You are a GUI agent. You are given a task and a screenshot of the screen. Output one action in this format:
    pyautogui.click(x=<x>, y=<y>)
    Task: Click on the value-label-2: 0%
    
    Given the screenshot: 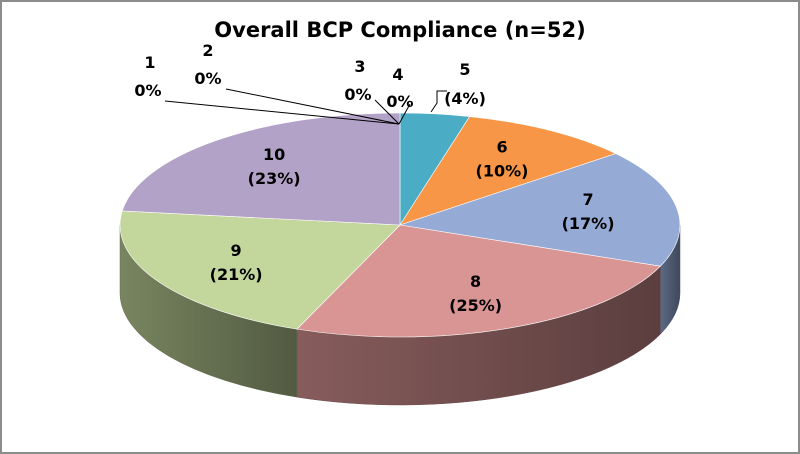 What is the action you would take?
    pyautogui.click(x=207, y=78)
    